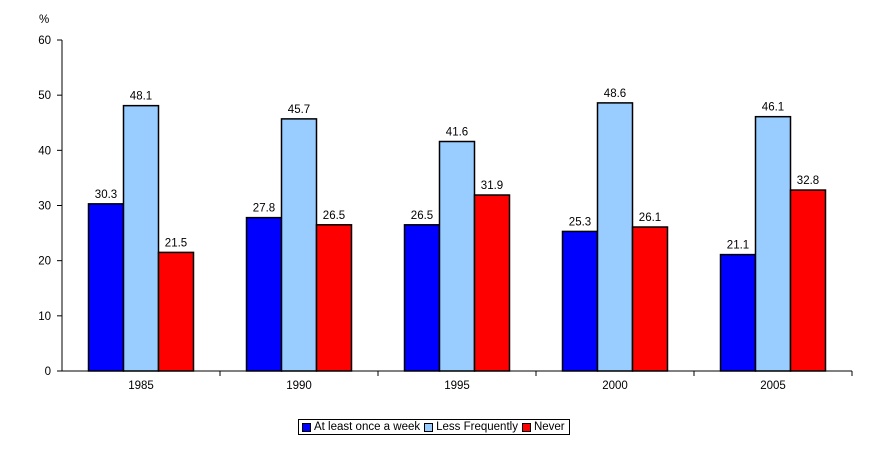 The height and width of the screenshot is (453, 877). Describe the element at coordinates (44, 317) in the screenshot. I see `y-tick-label: 10` at that location.